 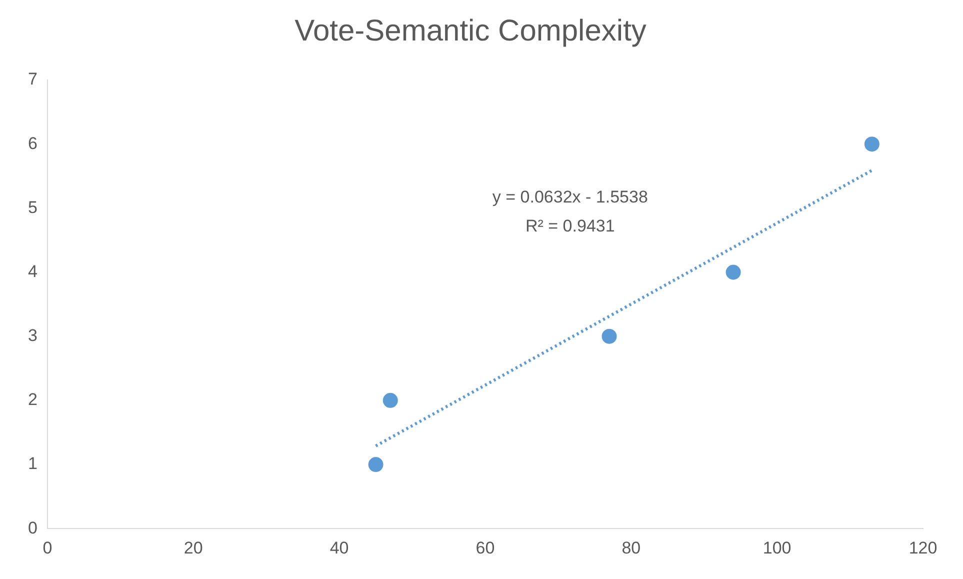 What do you see at coordinates (485, 548) in the screenshot?
I see `x-tick-label: 60` at bounding box center [485, 548].